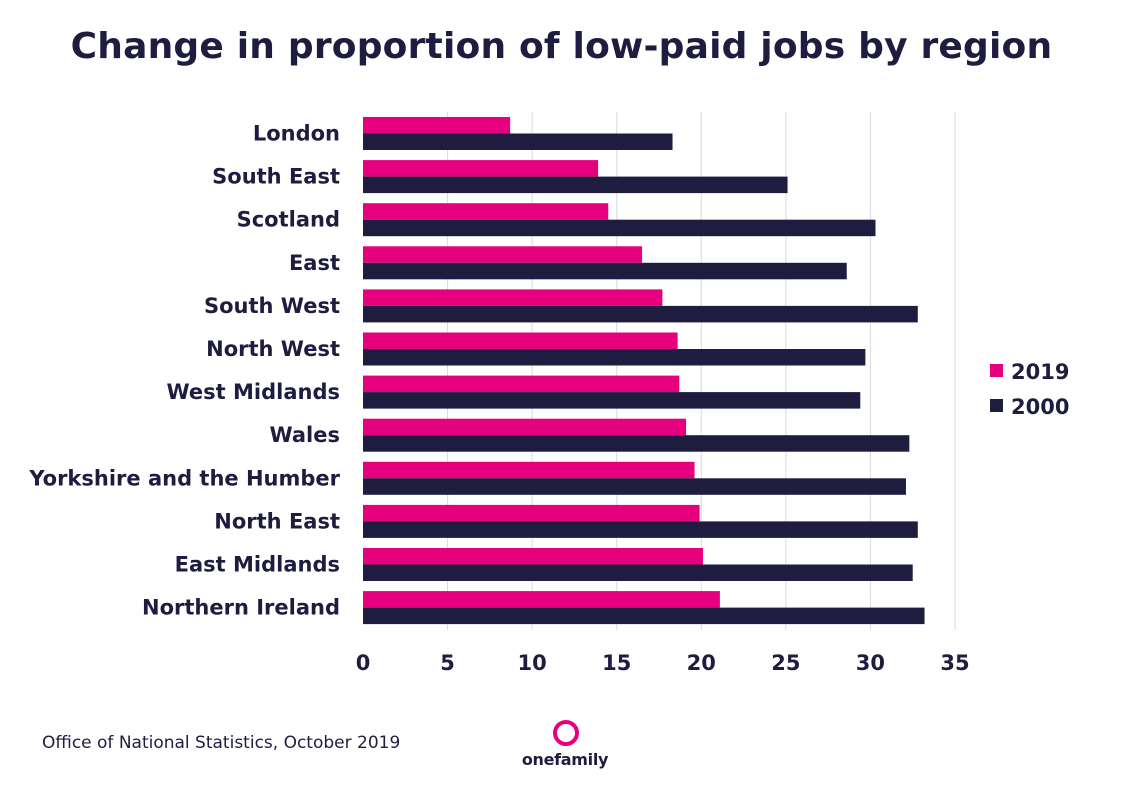 This screenshot has height=794, width=1123. What do you see at coordinates (870, 663) in the screenshot?
I see `x-tick-label: 30` at bounding box center [870, 663].